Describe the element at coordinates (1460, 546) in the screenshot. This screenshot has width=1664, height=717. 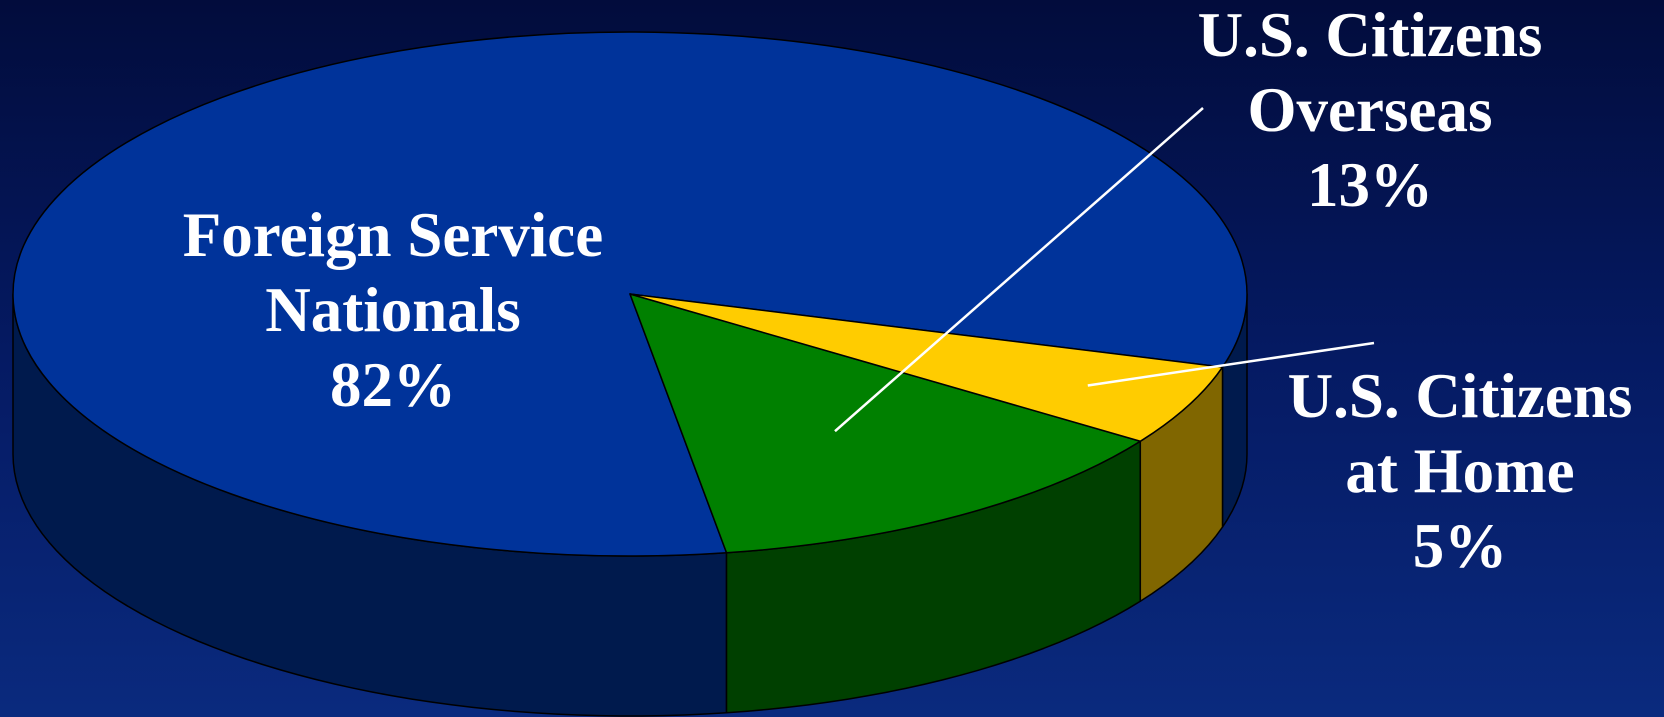
I see `label-home-pct: 5%` at that location.